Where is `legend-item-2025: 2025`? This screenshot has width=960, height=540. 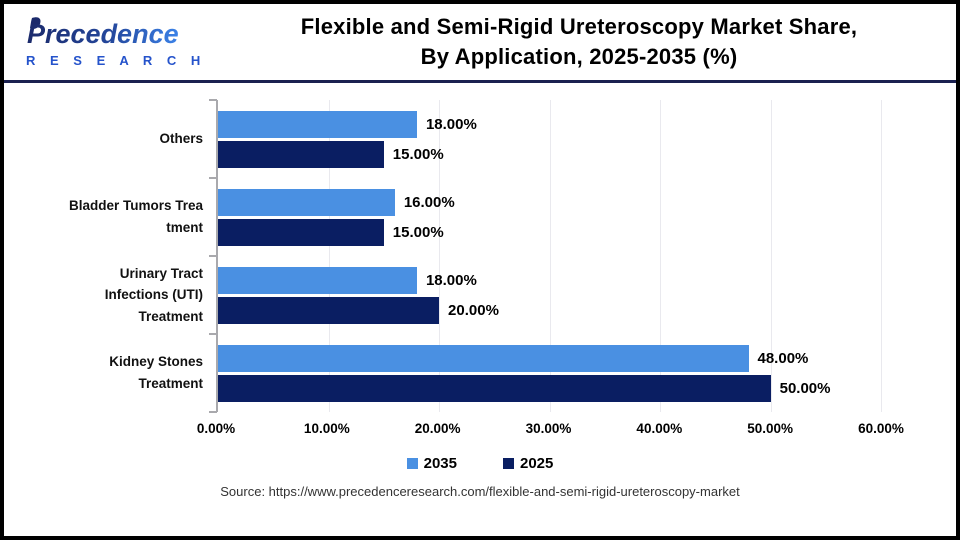 legend-item-2025: 2025 is located at coordinates (528, 463).